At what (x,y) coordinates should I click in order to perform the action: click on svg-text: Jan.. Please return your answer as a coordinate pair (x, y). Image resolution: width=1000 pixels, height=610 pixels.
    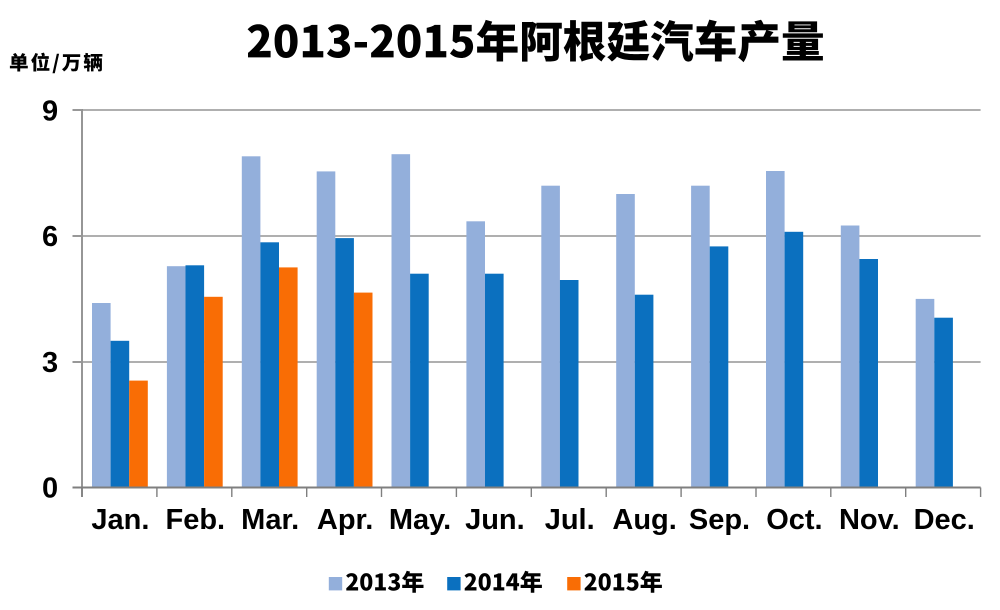
    Looking at the image, I should click on (120, 520).